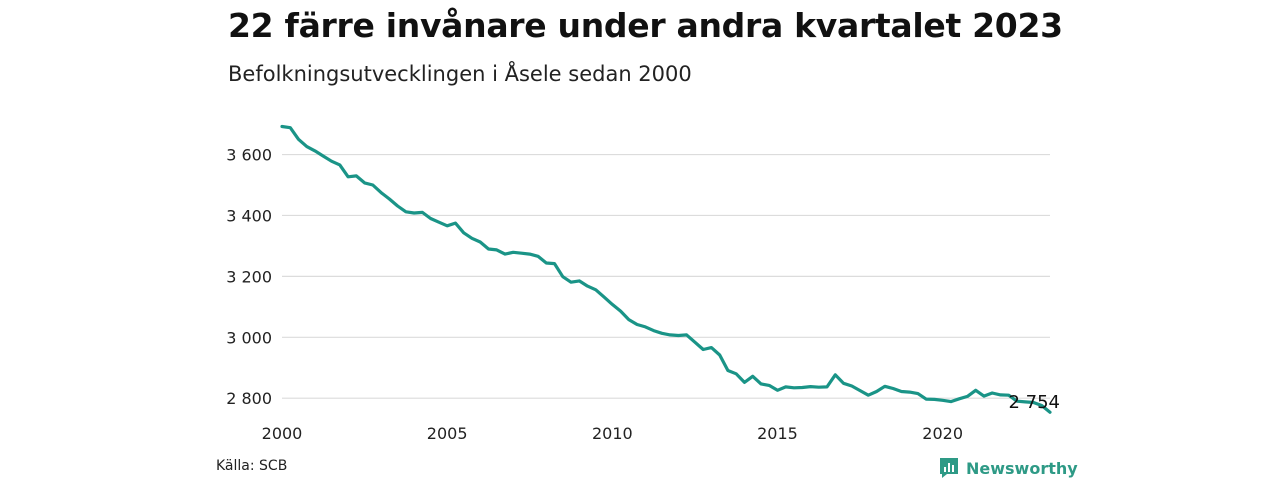 The height and width of the screenshot is (480, 1280). I want to click on y-tick-label: 3 200, so click(249, 276).